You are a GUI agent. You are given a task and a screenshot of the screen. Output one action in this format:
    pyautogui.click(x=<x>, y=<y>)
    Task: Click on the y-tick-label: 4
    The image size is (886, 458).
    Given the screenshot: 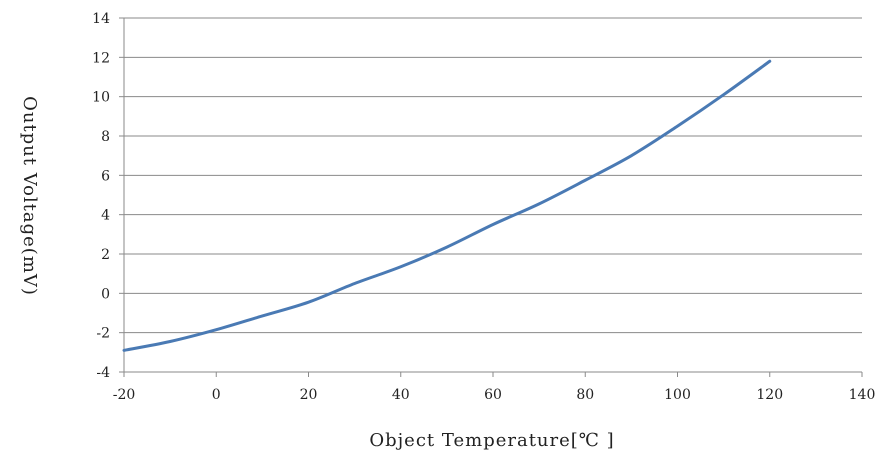 What is the action you would take?
    pyautogui.click(x=105, y=216)
    